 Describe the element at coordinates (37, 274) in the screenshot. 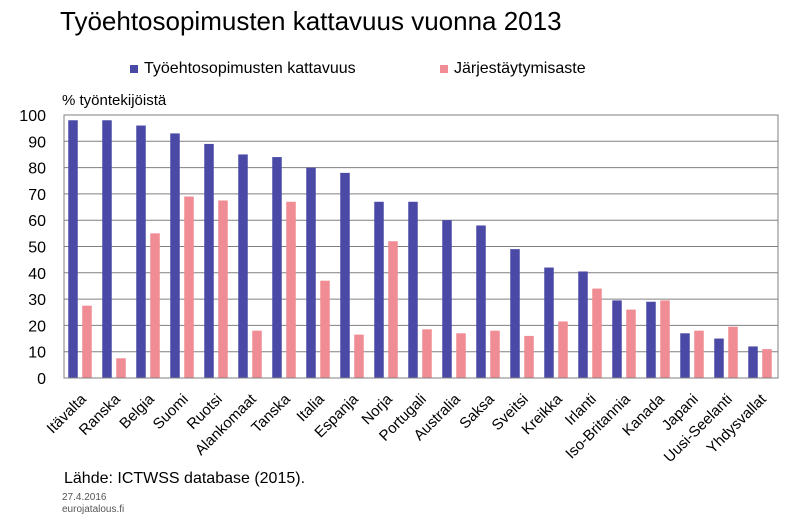

I see `y-tick-label: 40` at that location.